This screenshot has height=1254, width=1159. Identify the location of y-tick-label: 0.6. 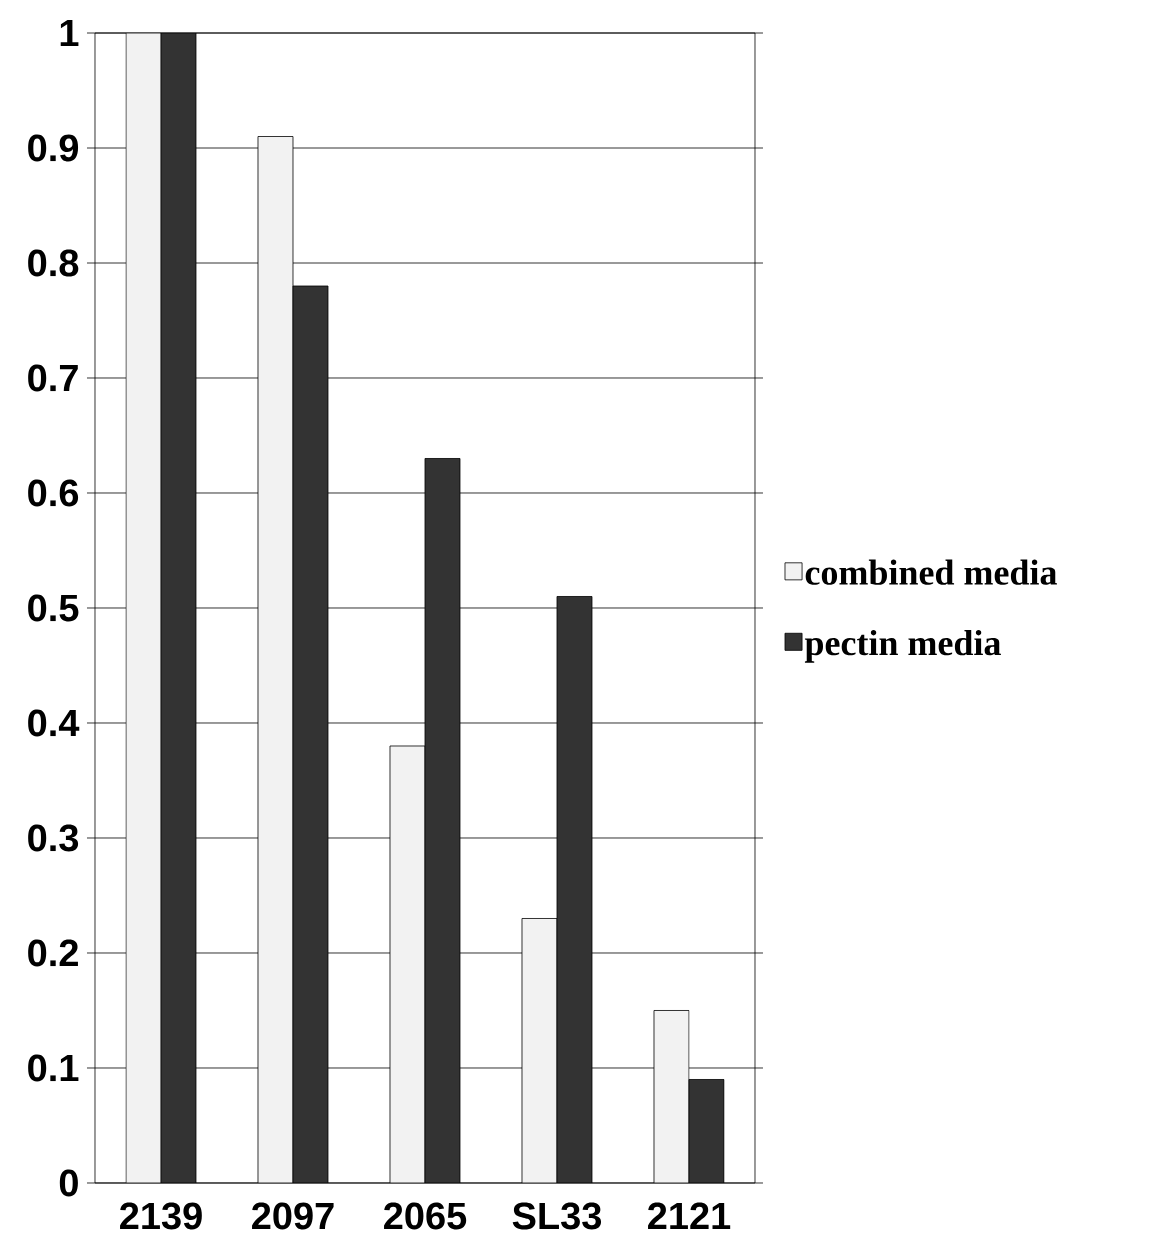
(53, 493).